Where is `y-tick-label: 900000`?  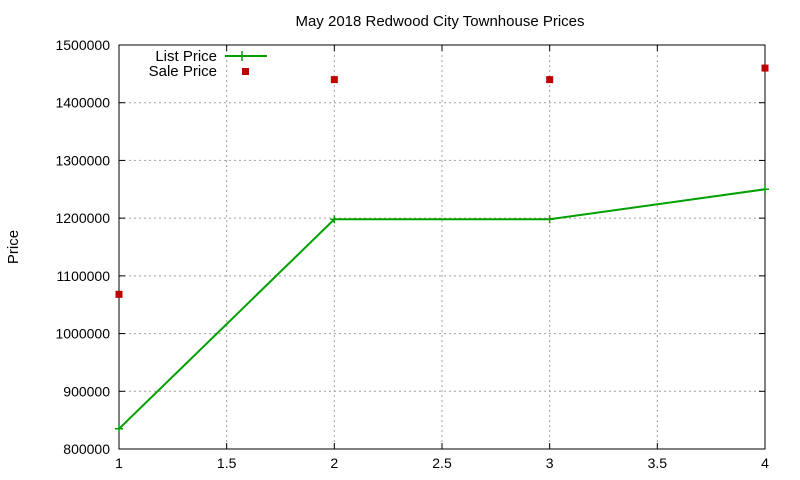
y-tick-label: 900000 is located at coordinates (86, 391).